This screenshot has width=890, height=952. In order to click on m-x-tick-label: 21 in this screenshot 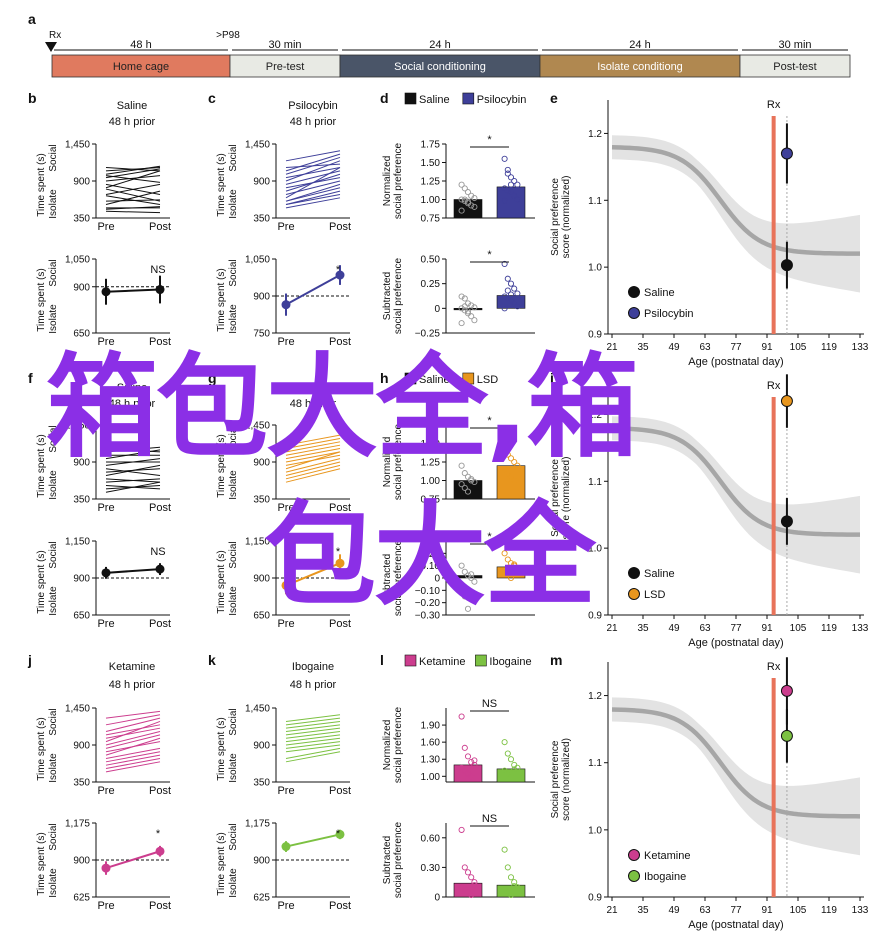, I will do `click(612, 910)`.